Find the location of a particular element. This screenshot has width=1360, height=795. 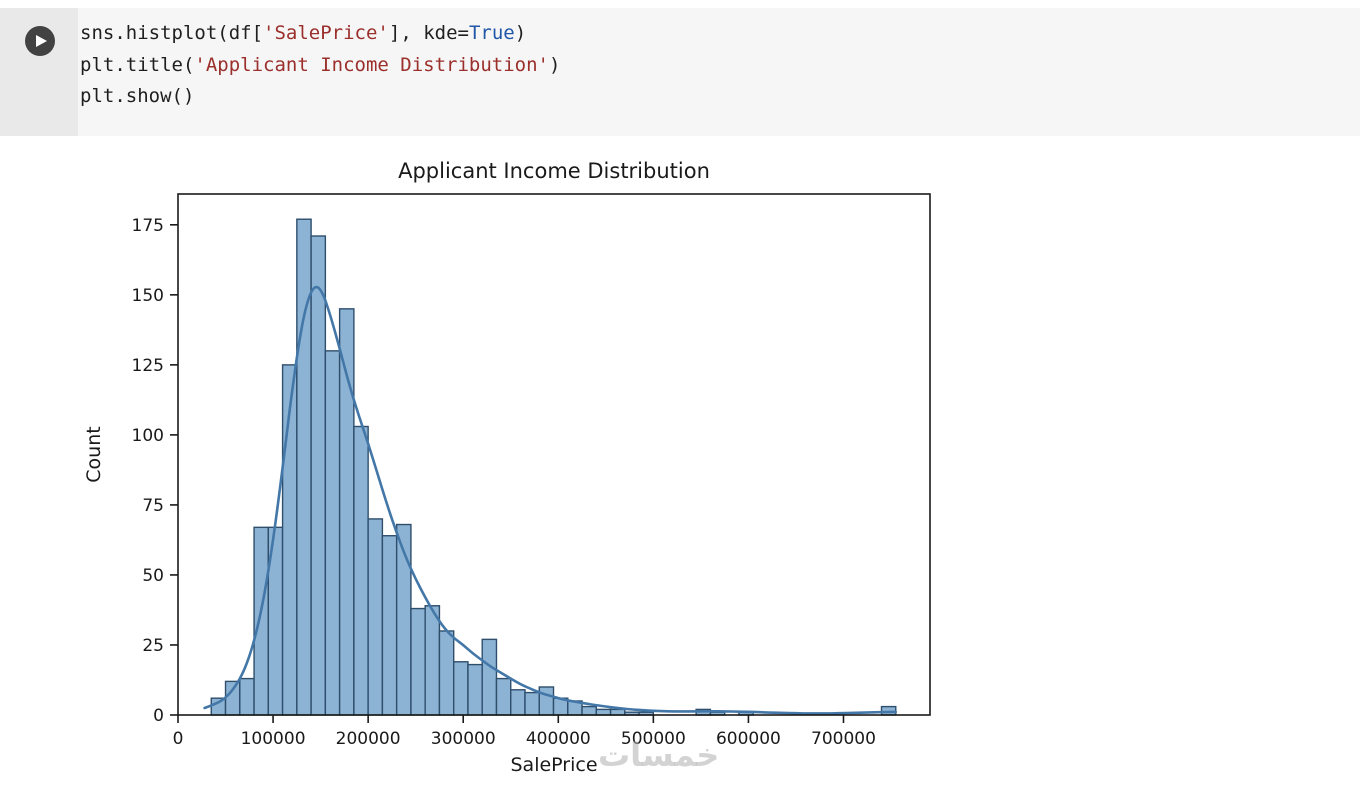

svg-text: 100 is located at coordinates (148, 436).